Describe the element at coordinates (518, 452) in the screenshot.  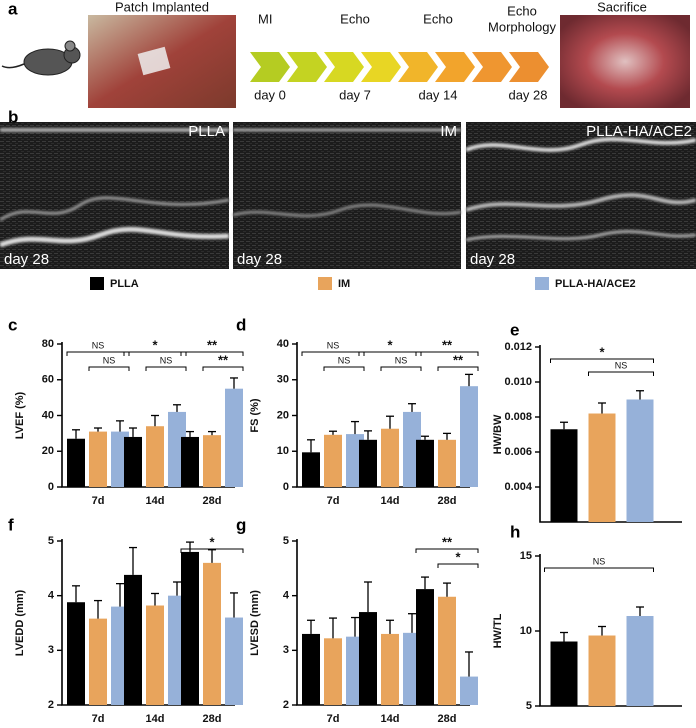
I see `y-tick-label: 0.006` at that location.